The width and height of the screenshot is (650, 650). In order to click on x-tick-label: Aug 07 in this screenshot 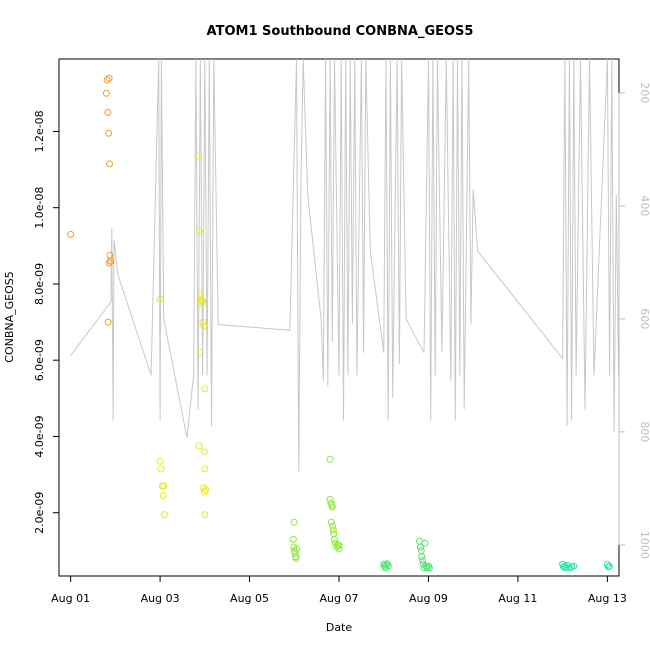, I will do `click(339, 598)`.